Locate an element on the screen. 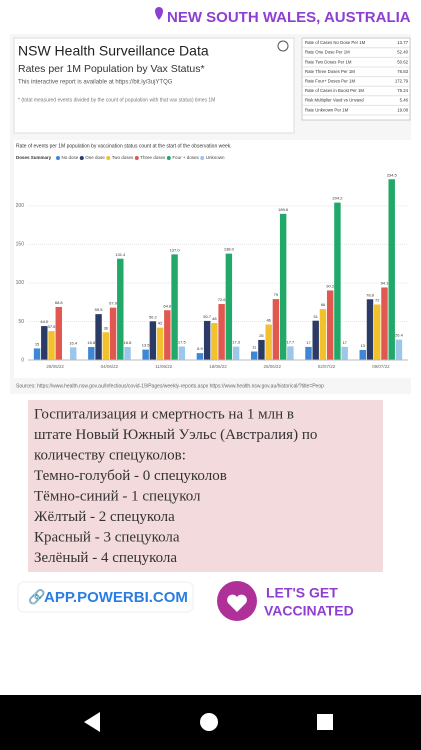  data-label: 17.5 is located at coordinates (182, 342).